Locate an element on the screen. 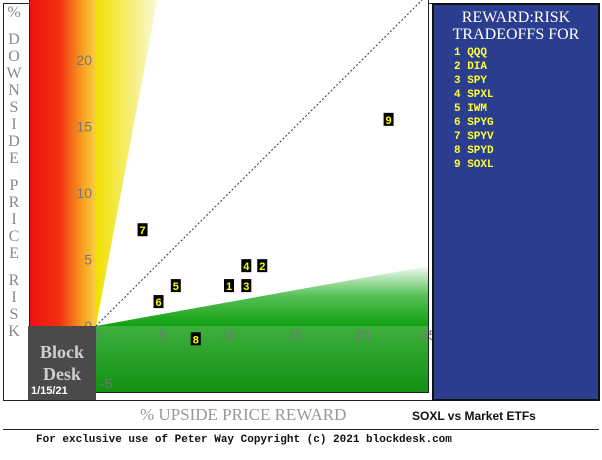 The image size is (602, 460). y-tick-label: 20 is located at coordinates (84, 60).